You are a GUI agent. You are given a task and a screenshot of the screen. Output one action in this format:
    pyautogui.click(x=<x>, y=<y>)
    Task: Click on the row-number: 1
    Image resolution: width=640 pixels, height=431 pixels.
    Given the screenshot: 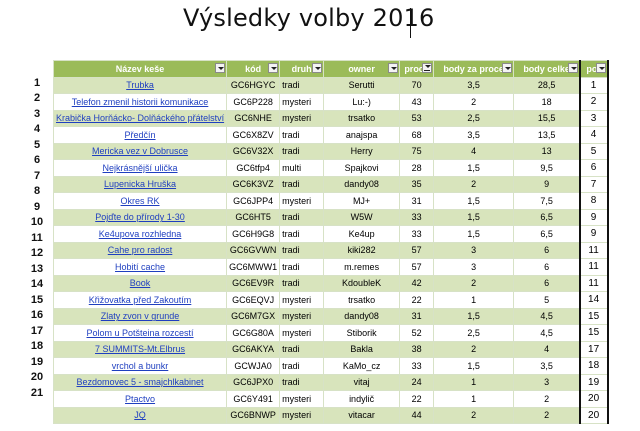 What is the action you would take?
    pyautogui.click(x=37, y=82)
    